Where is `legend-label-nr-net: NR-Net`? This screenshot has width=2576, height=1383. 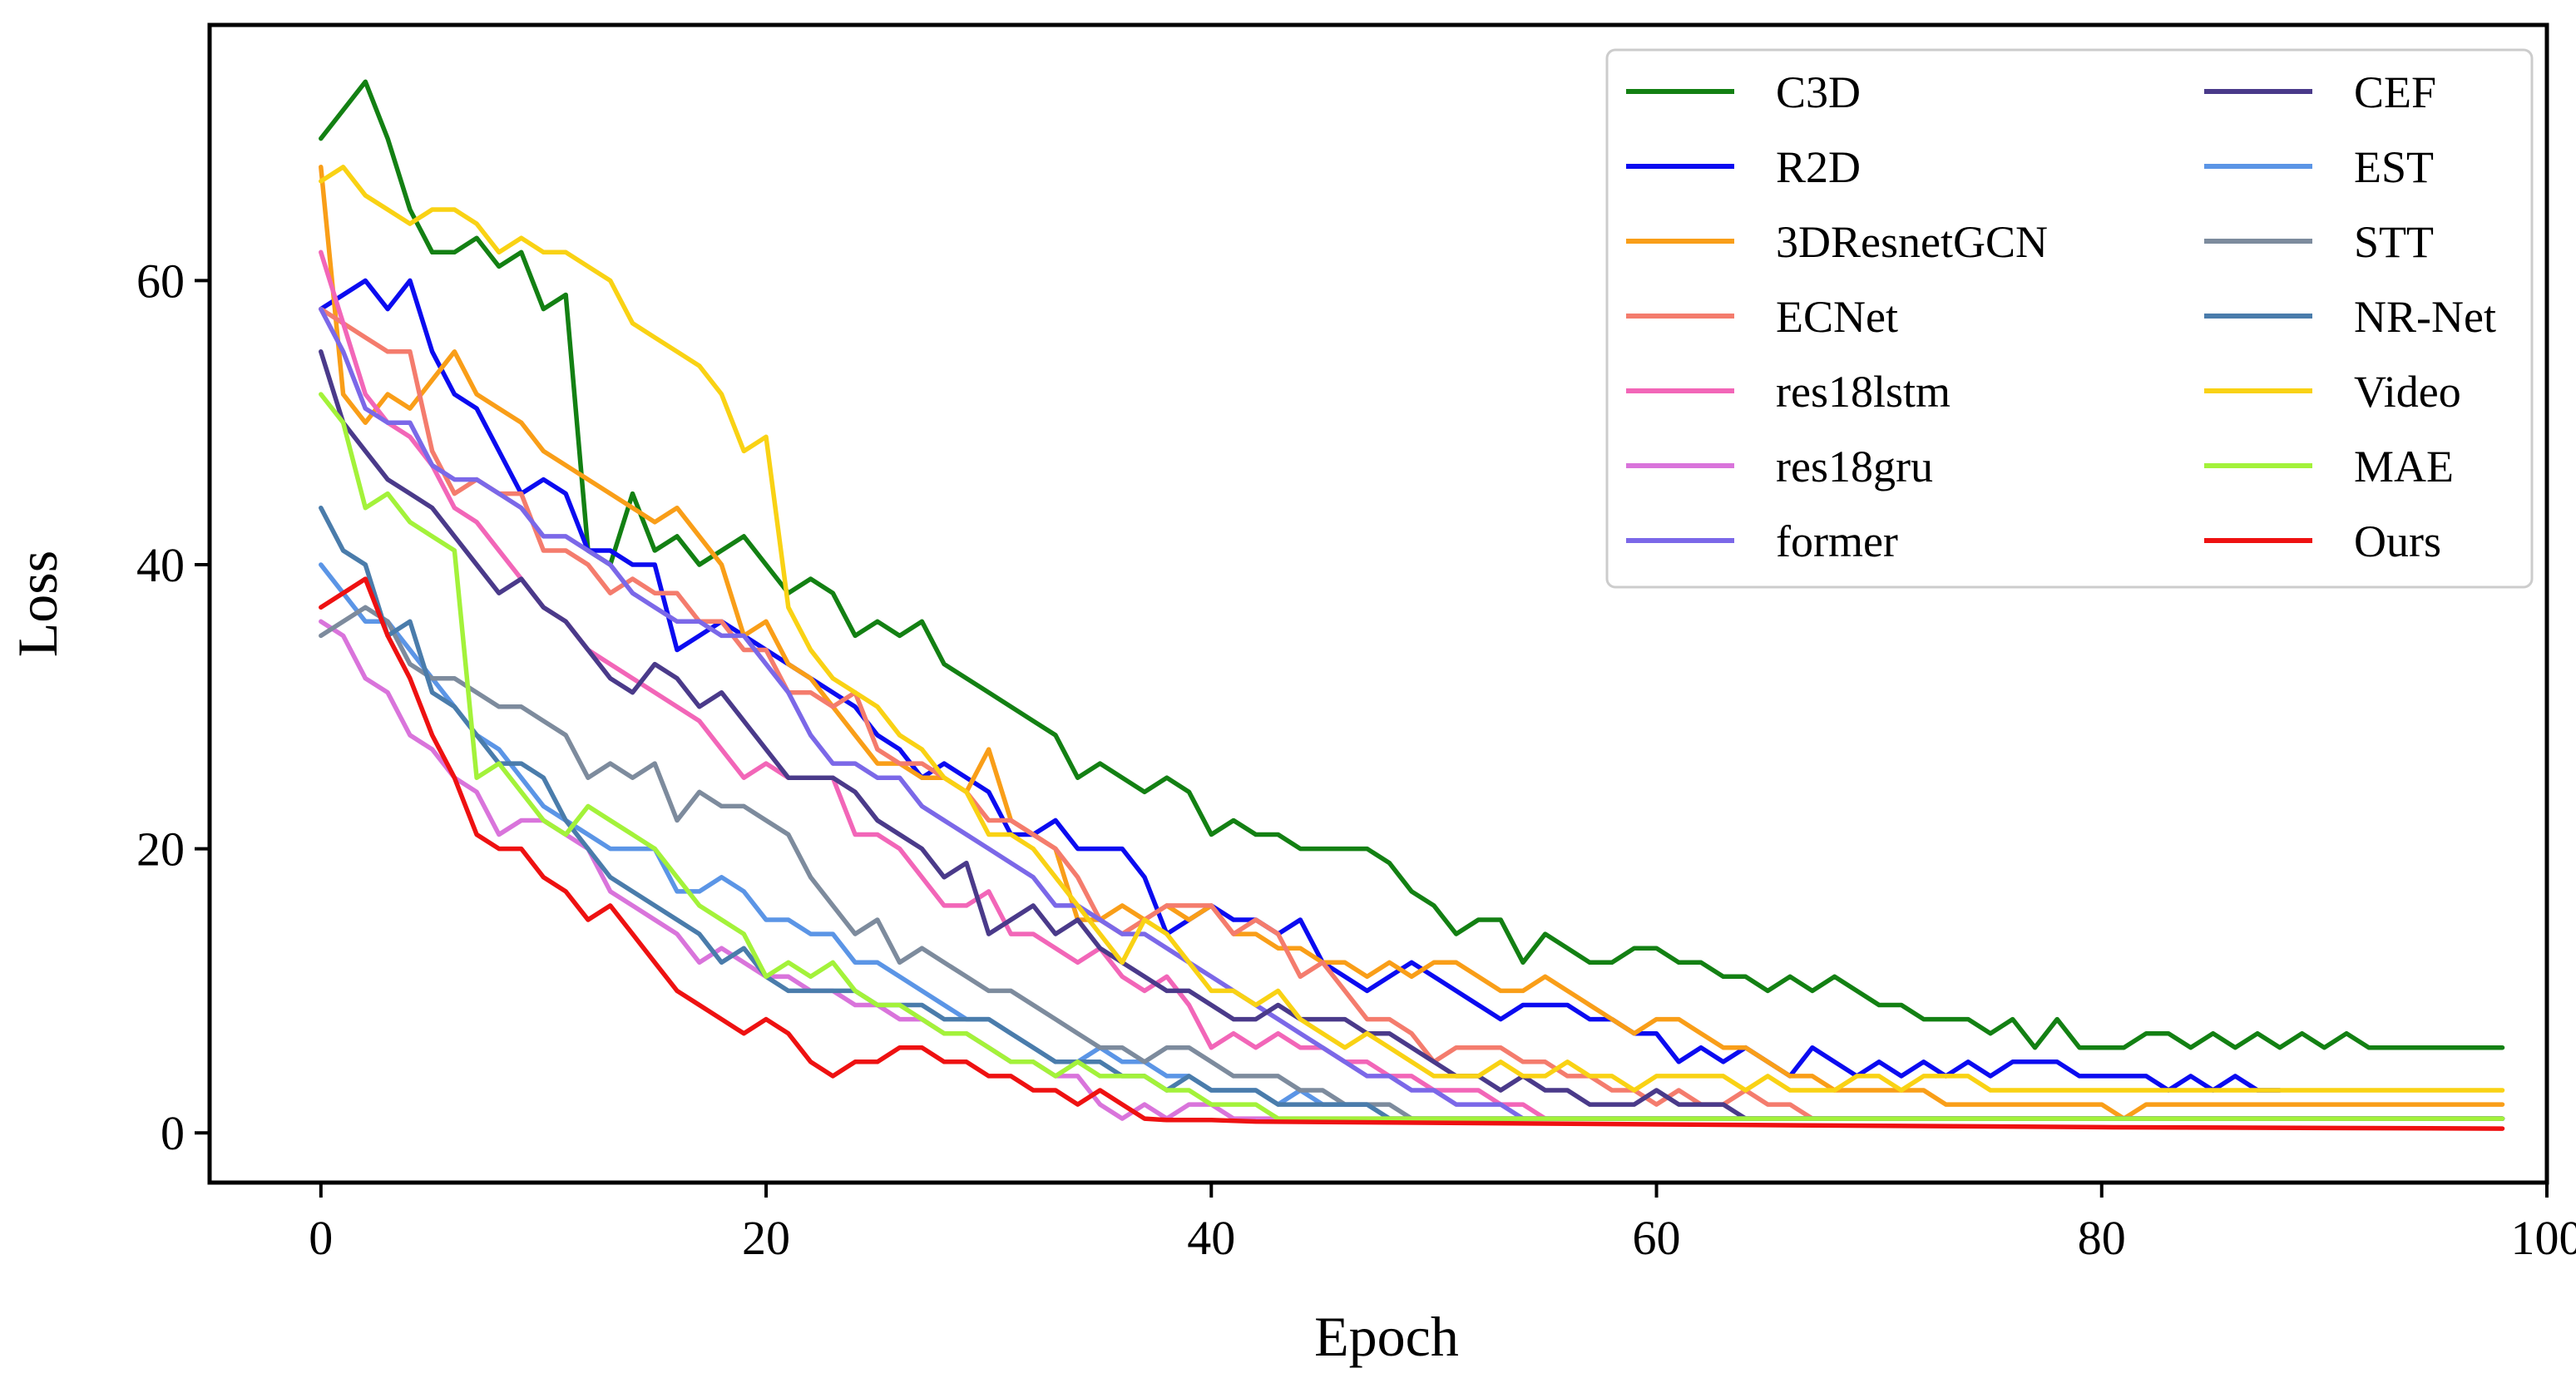
legend-label-nr-net: NR-Net is located at coordinates (2425, 317).